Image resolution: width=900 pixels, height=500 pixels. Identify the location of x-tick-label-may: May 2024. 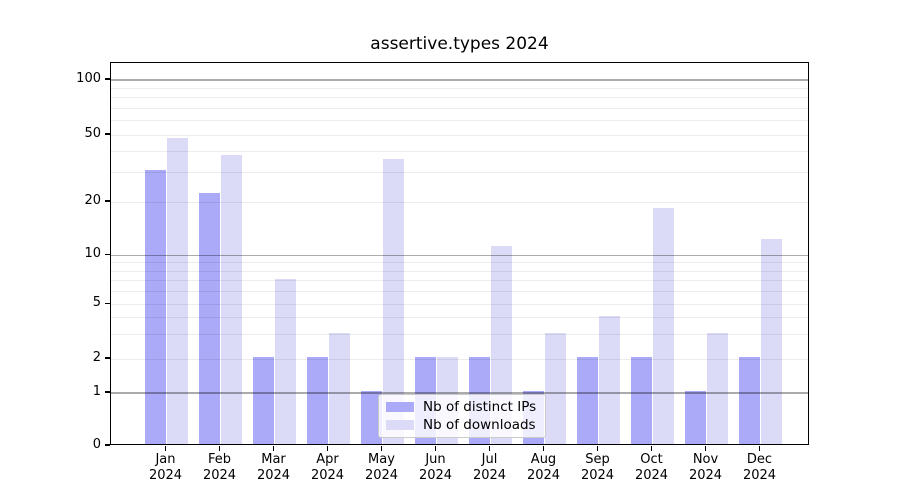
(382, 468).